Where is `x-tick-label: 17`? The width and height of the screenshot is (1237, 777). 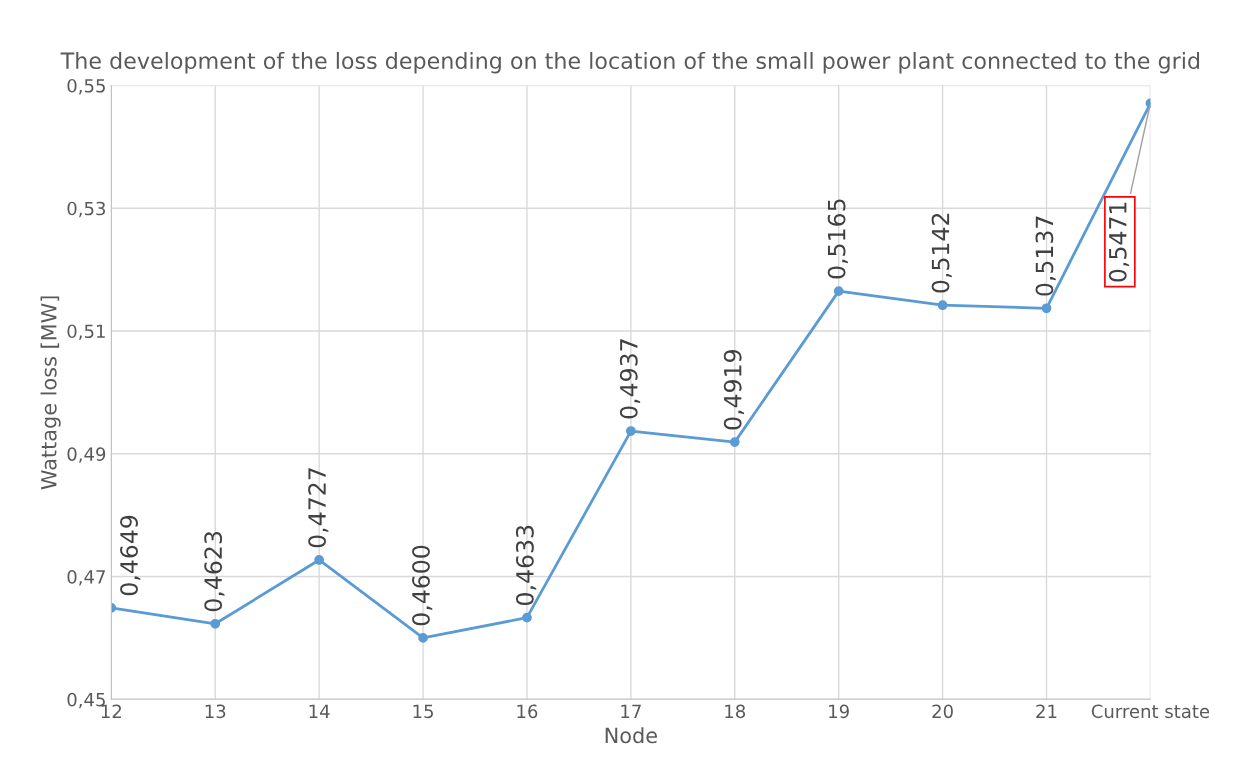 x-tick-label: 17 is located at coordinates (631, 711).